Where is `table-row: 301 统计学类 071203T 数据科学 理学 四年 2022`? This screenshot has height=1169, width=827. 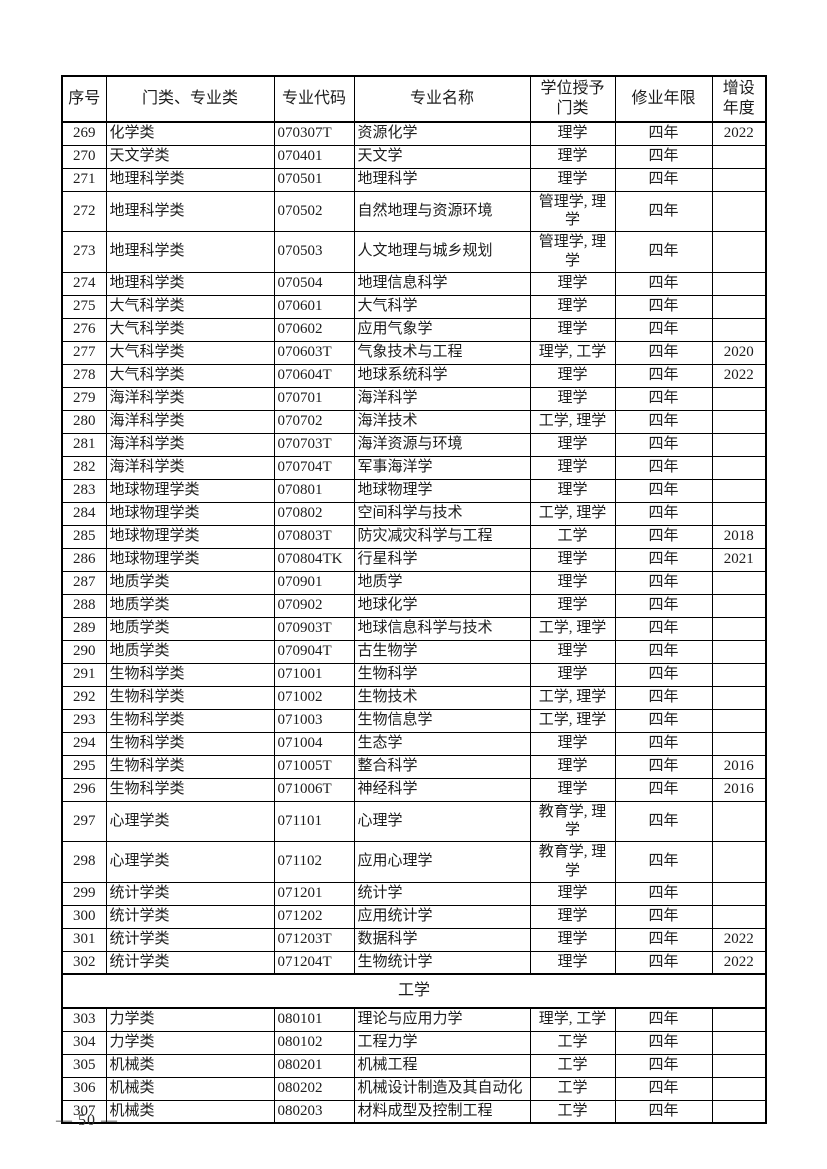
table-row: 301 统计学类 071203T 数据科学 理学 四年 2022 is located at coordinates (414, 939).